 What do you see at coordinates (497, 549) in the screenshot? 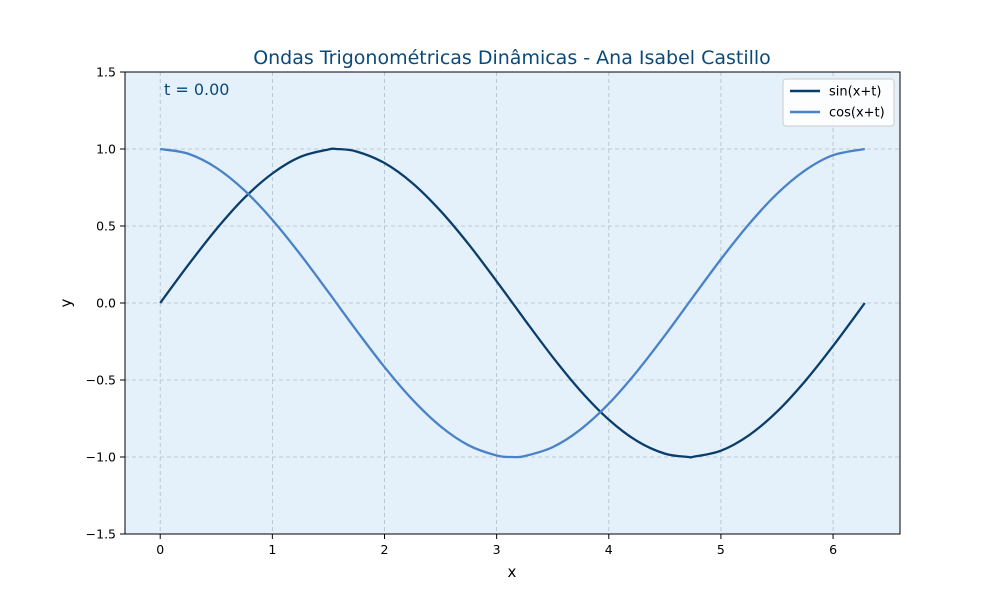
I see `x-tick-label: 3` at bounding box center [497, 549].